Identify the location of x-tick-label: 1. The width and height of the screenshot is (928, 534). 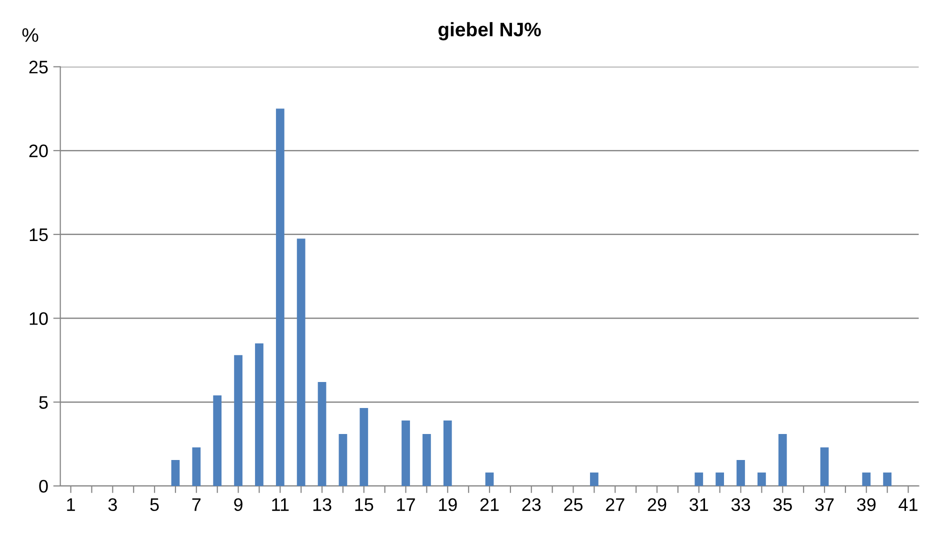
(71, 504).